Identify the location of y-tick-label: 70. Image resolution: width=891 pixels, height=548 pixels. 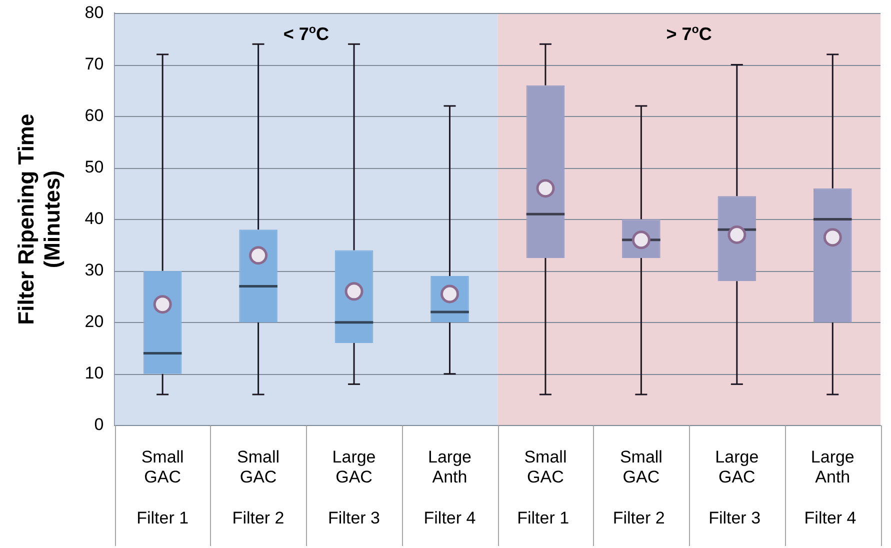
(94, 64).